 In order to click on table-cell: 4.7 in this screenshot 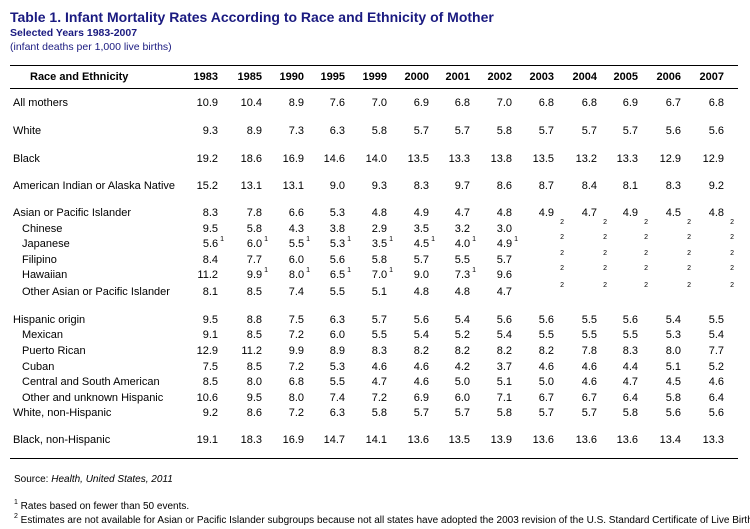, I will do `click(630, 382)`.